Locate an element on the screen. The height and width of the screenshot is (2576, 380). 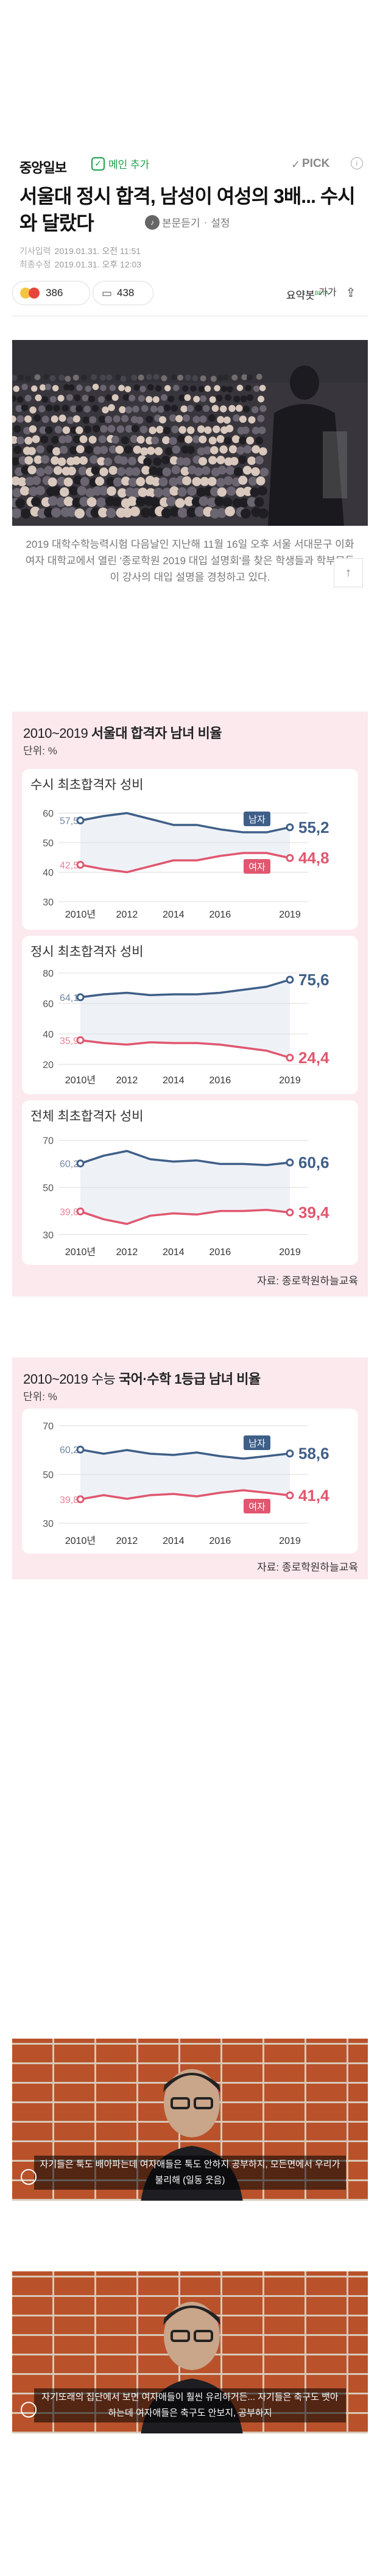
legend-label: 여자 is located at coordinates (257, 867).